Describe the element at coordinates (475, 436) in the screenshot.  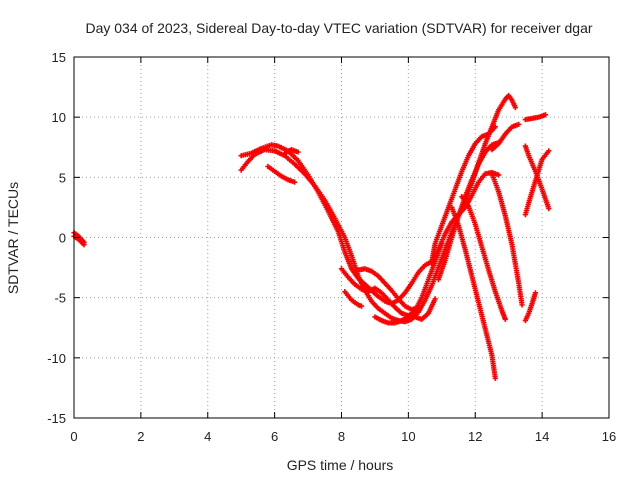
I see `x-tick-label: 12` at that location.